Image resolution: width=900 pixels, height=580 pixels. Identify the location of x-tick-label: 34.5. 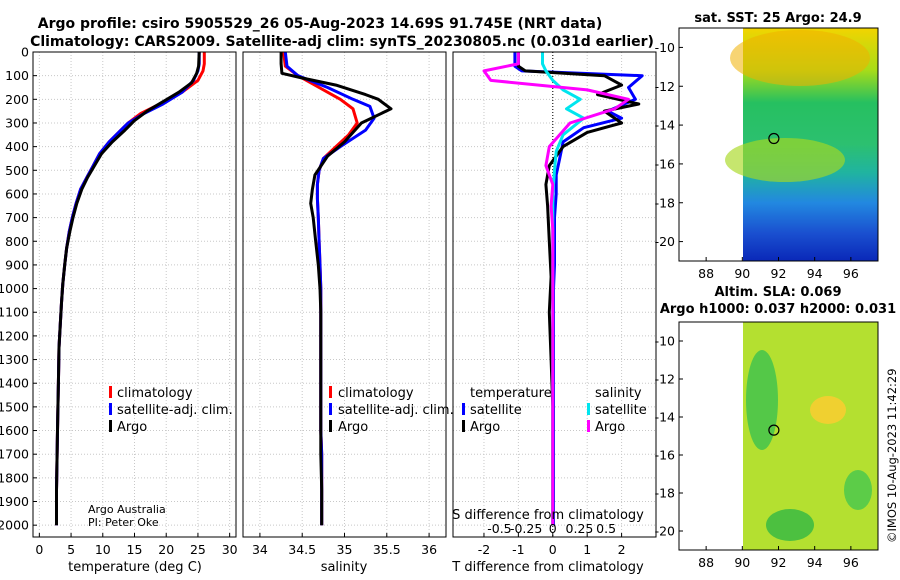
(302, 549).